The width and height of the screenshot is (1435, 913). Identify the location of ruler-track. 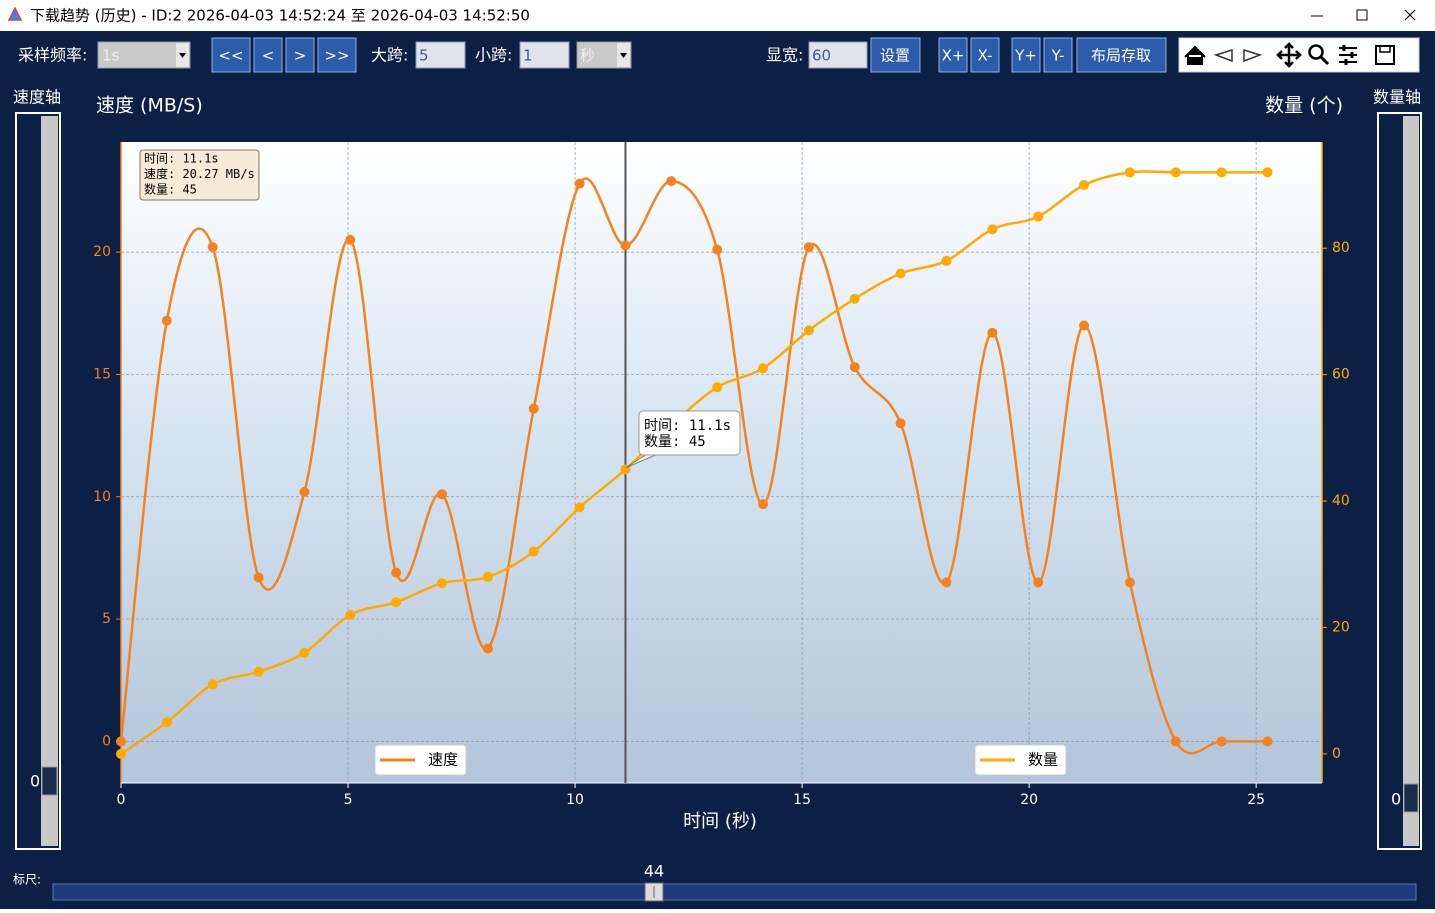
(734, 892).